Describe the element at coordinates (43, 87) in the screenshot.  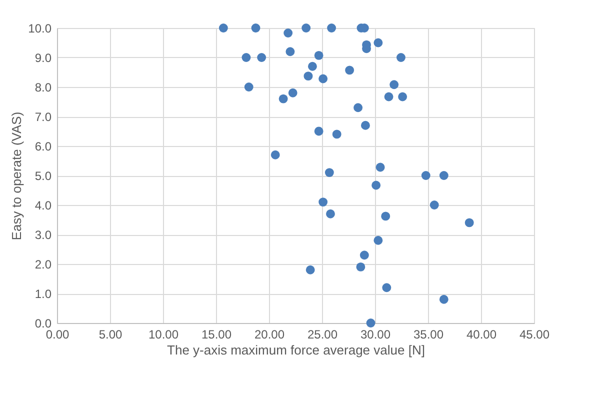
I see `y-tick-label: 8.0` at that location.